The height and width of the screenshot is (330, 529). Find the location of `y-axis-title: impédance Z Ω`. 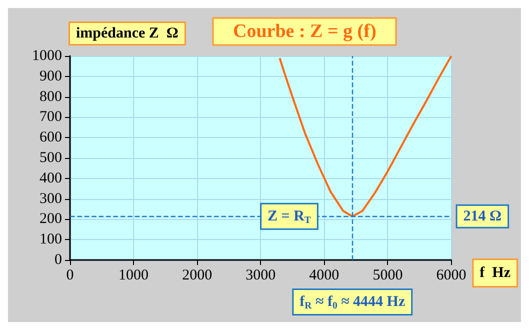

y-axis-title: impédance Z Ω is located at coordinates (127, 34).